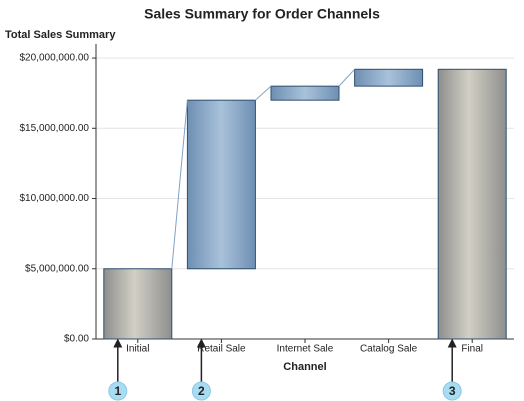  Describe the element at coordinates (221, 349) in the screenshot. I see `x-tick-label: Retail Sale` at that location.